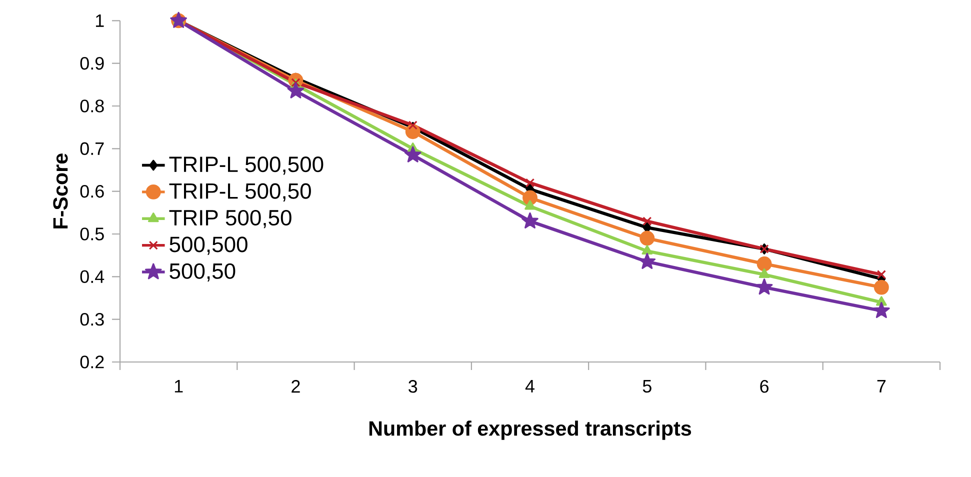 This screenshot has height=477, width=971. I want to click on y-tick-label: 0.2, so click(92, 362).